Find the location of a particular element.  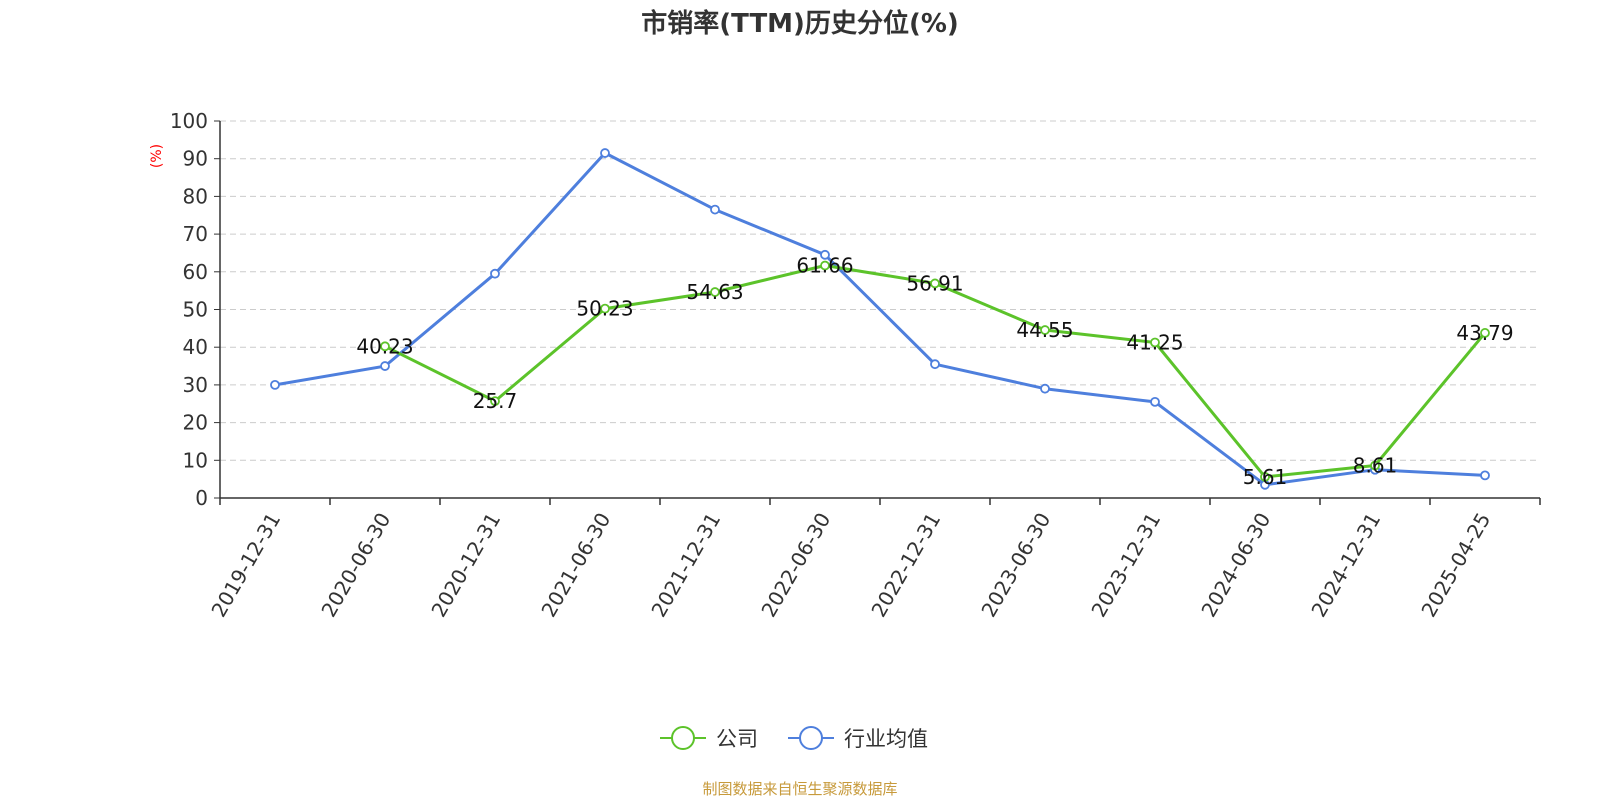

x-tick-label: 2023-12-31 is located at coordinates (1125, 565).